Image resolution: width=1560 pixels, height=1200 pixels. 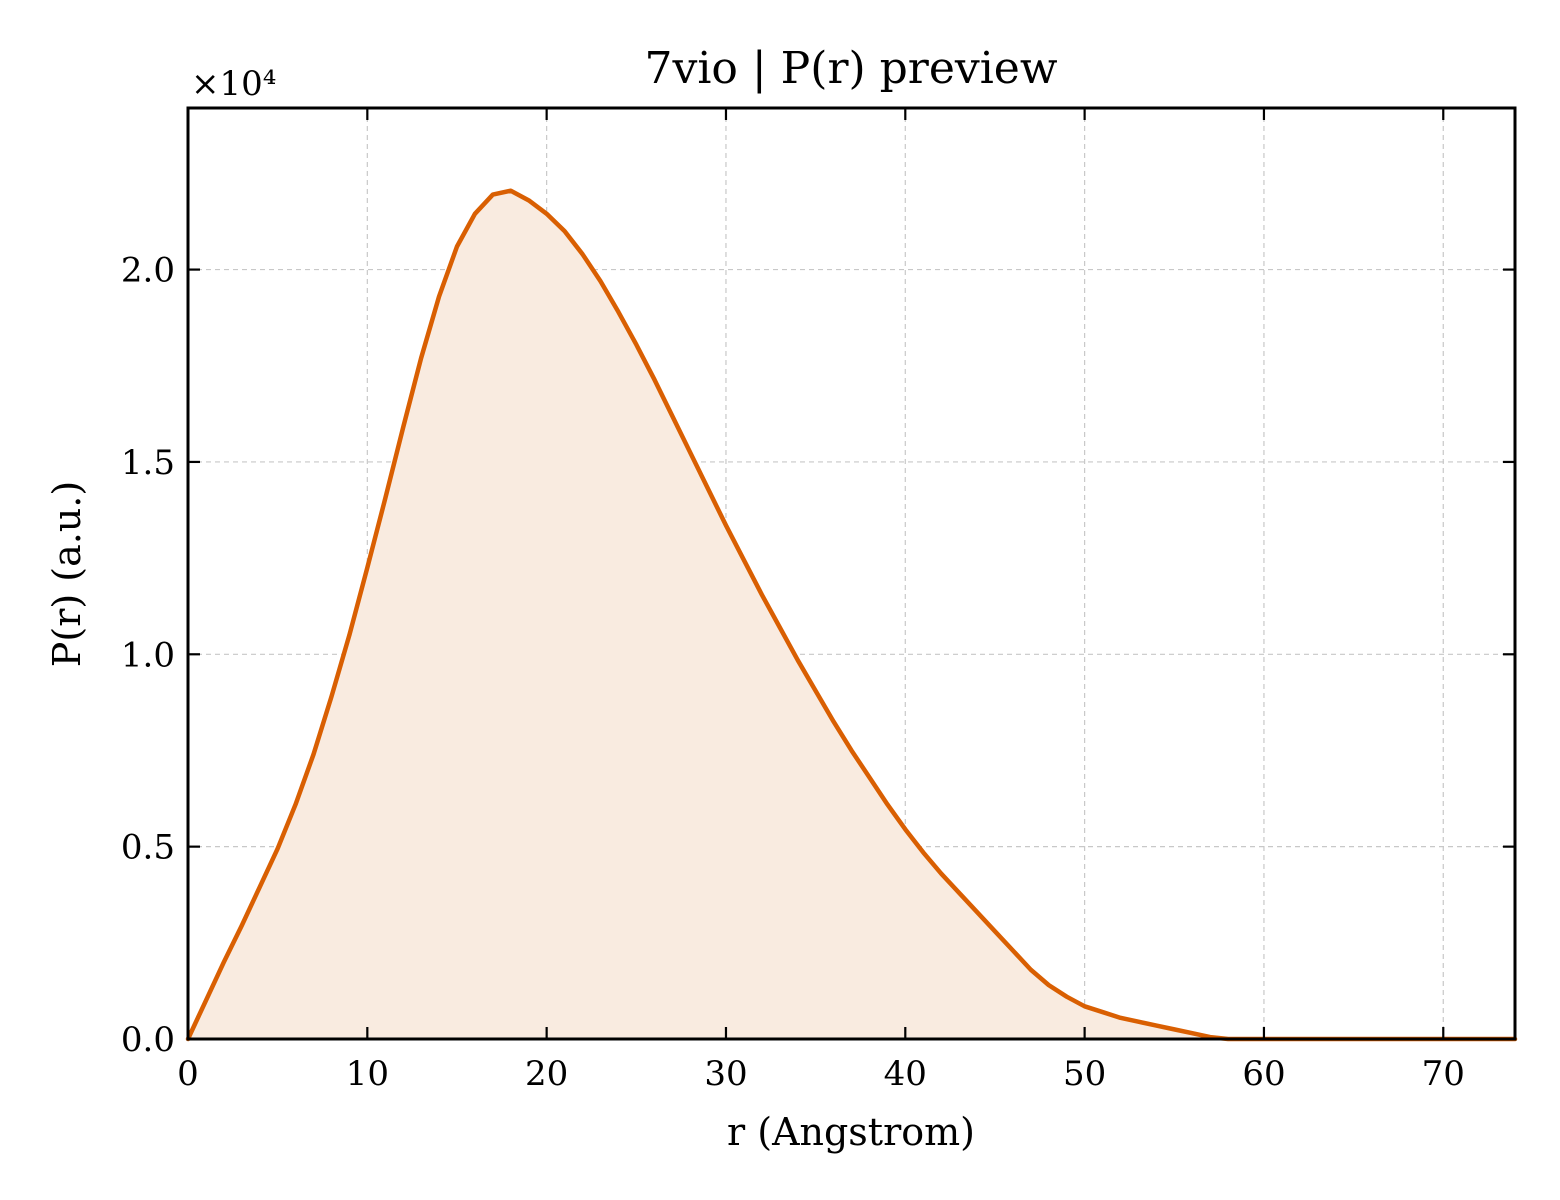 What do you see at coordinates (148, 1040) in the screenshot?
I see `y-tick-label: 0.0` at bounding box center [148, 1040].